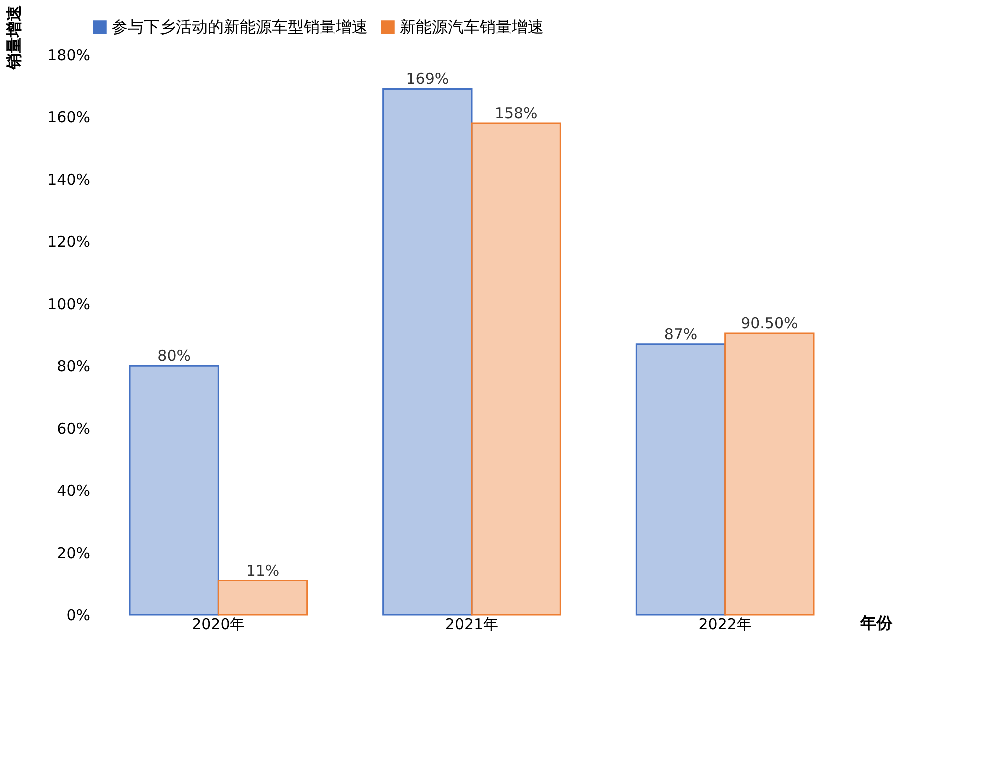  What do you see at coordinates (78, 615) in the screenshot?
I see `y-tick-label: 0%` at bounding box center [78, 615].